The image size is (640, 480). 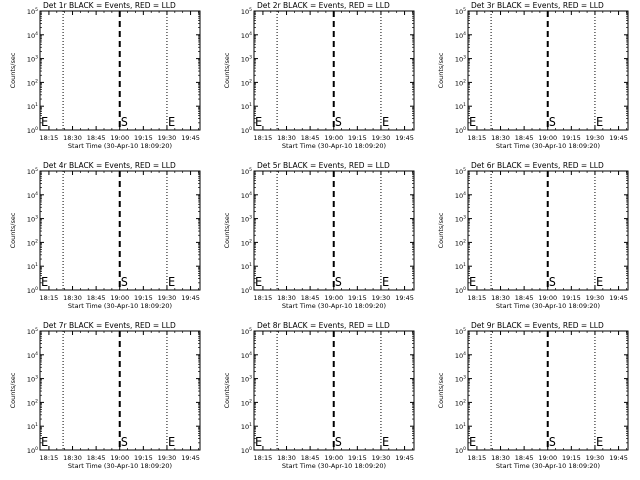 I want to click on panel-title: Det 5r BLACK = Events, RED = LLD, so click(x=323, y=165).